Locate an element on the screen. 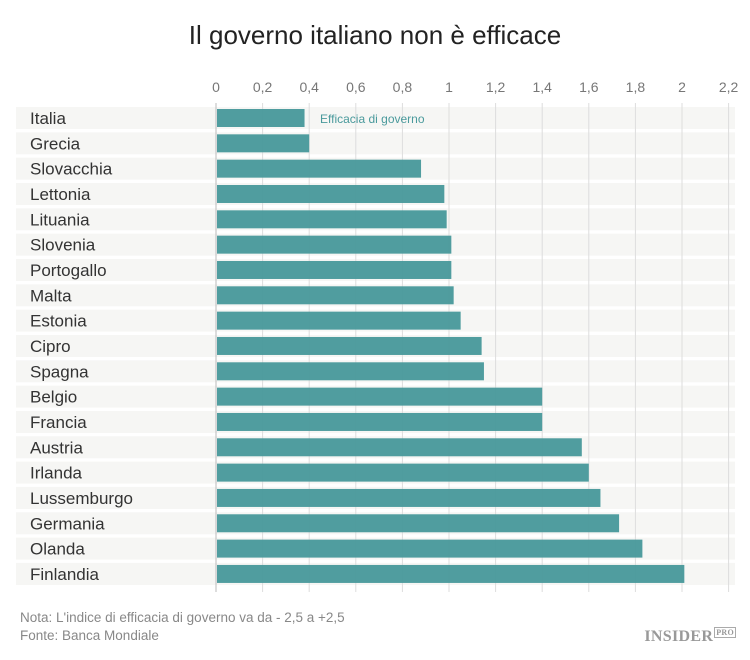 The width and height of the screenshot is (750, 660). category-label: Slovenia is located at coordinates (63, 245).